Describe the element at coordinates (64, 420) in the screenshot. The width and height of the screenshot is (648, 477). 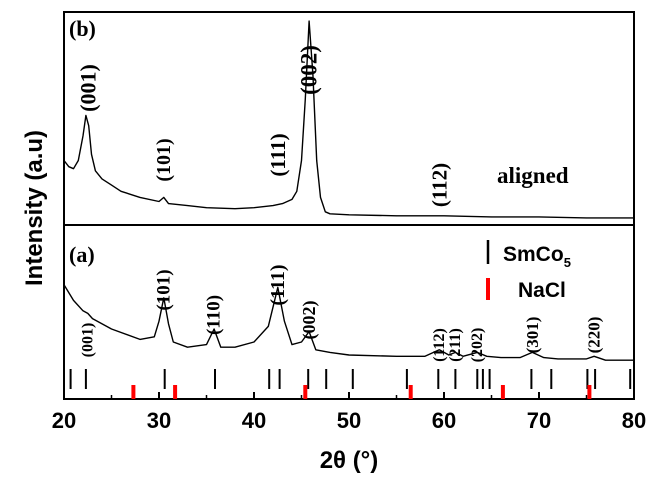
I see `x-tick-label-20: 20` at that location.